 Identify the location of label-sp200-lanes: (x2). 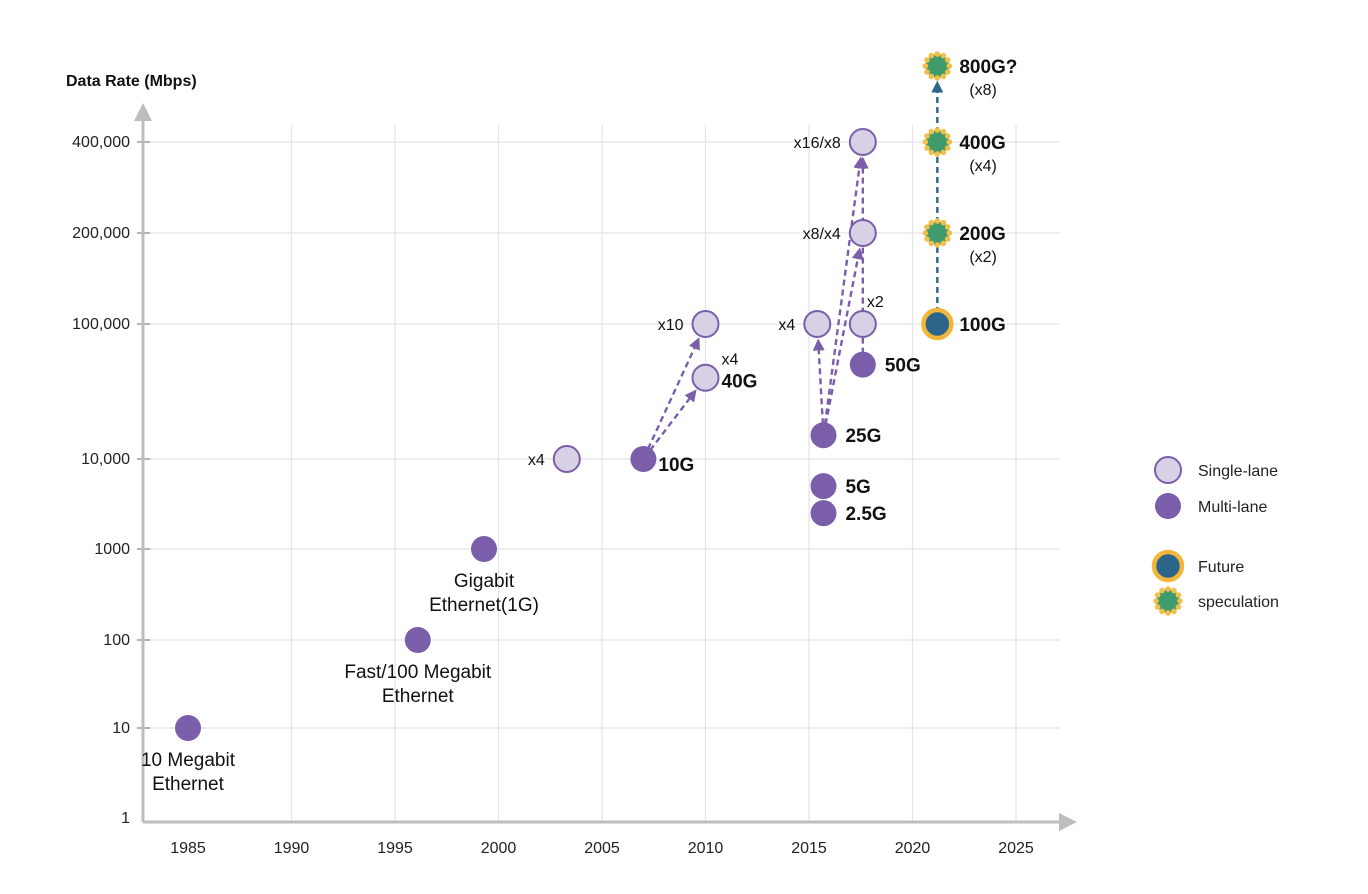
(983, 257).